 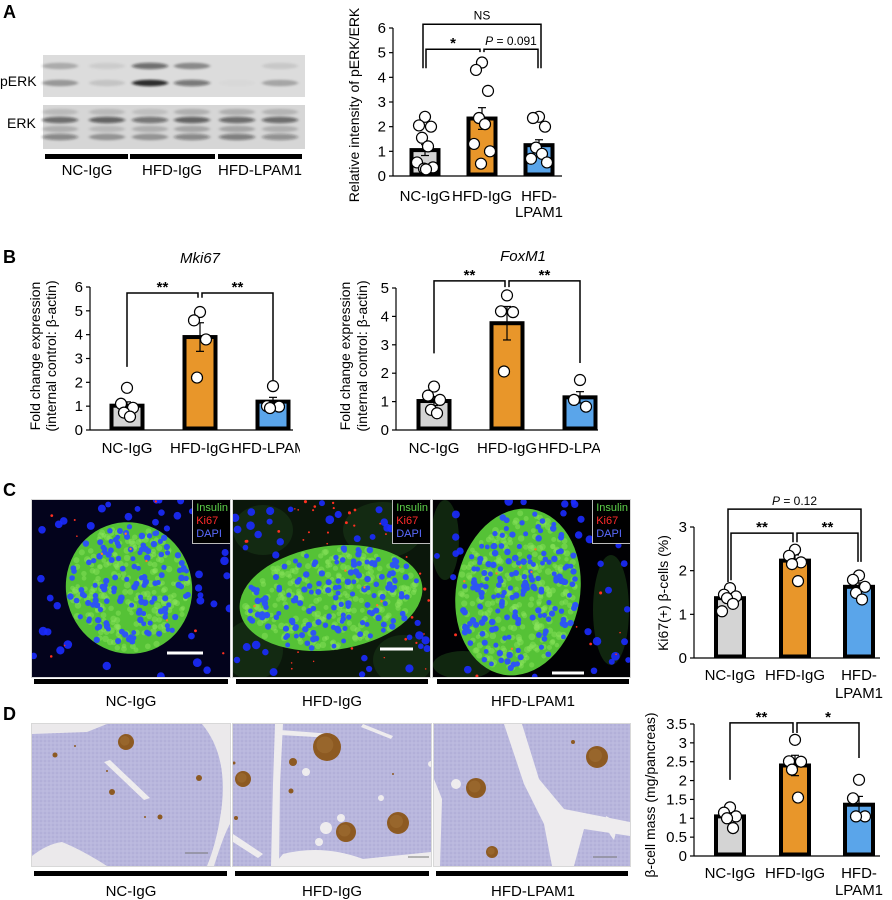 What do you see at coordinates (332, 795) in the screenshot?
I see `ihc-pancreas-image-hfd-igg` at bounding box center [332, 795].